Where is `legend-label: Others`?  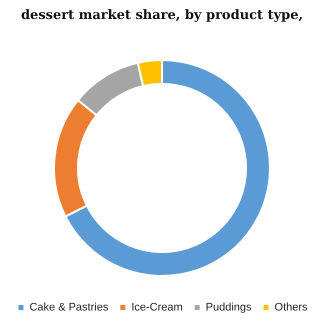 legend-label: Others is located at coordinates (291, 308).